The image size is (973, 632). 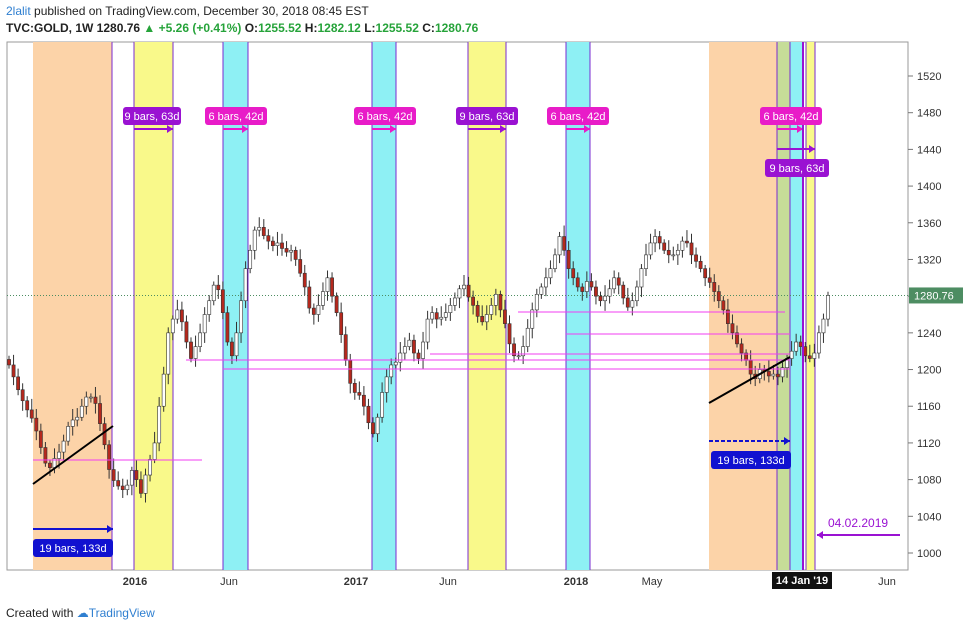 What do you see at coordinates (929, 150) in the screenshot?
I see `y-tick-label: 1440` at bounding box center [929, 150].